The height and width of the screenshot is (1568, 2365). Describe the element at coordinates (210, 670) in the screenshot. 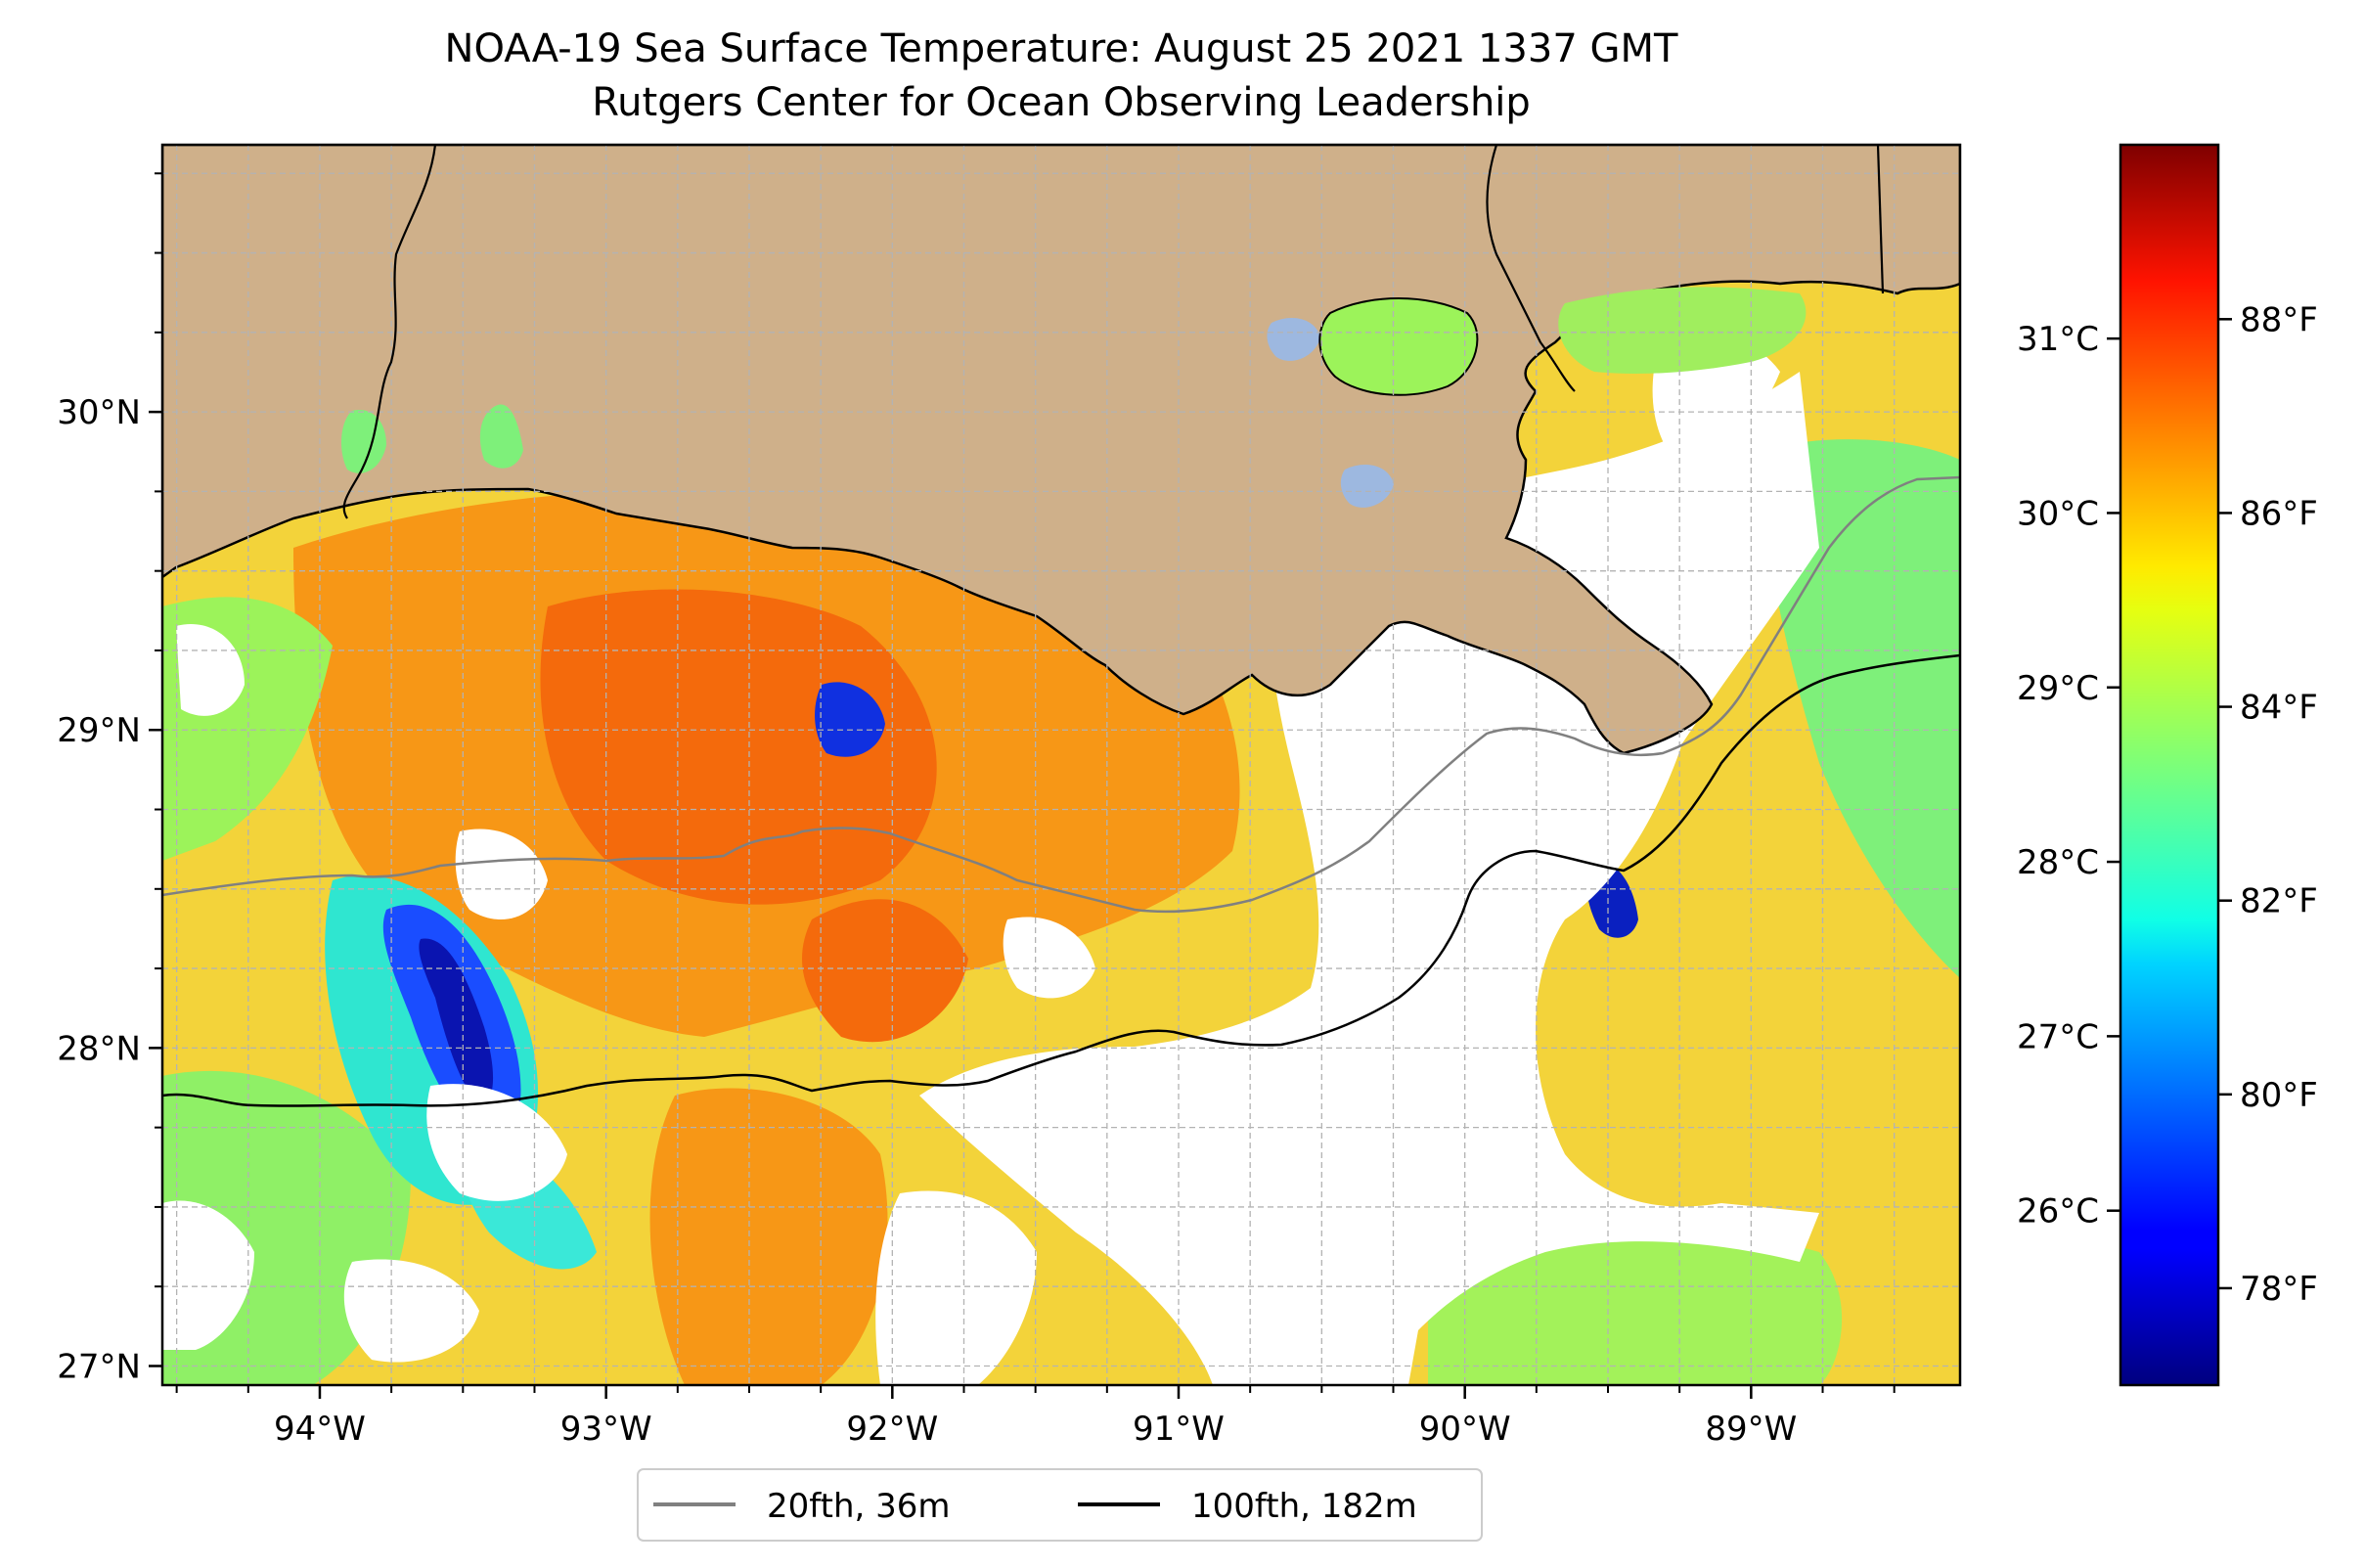

I see `cloud-mask-west` at that location.